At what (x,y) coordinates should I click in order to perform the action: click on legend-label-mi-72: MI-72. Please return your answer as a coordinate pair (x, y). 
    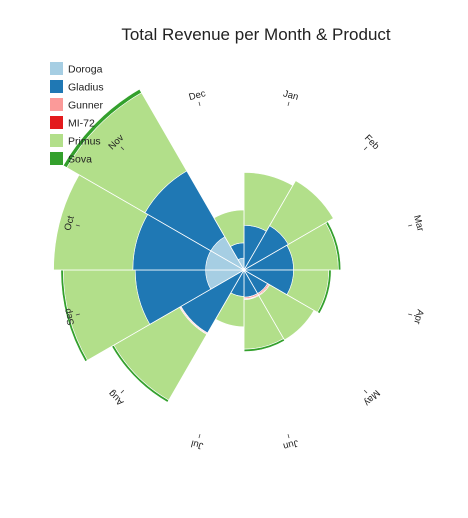
    Looking at the image, I should click on (81, 124).